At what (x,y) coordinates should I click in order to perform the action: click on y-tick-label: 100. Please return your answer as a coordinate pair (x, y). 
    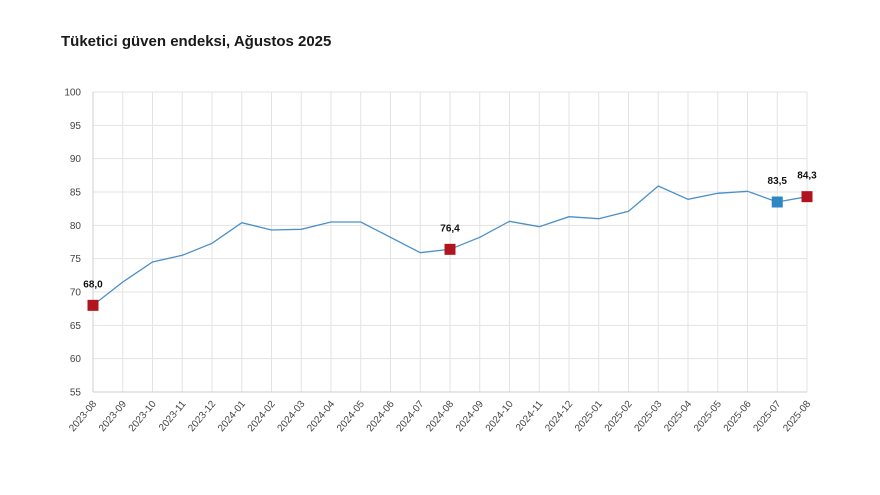
    Looking at the image, I should click on (72, 93).